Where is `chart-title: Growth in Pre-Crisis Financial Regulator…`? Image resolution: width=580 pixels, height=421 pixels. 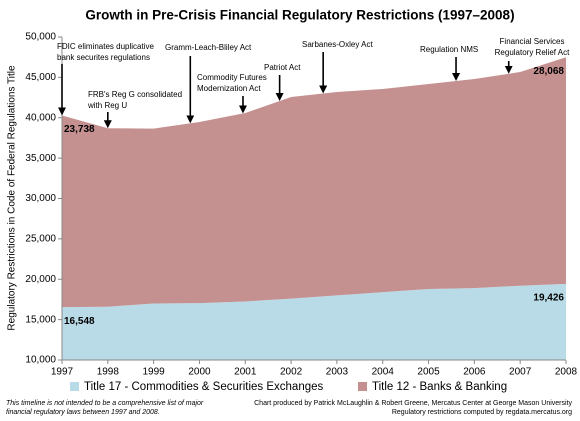 chart-title: Growth in Pre-Crisis Financial Regulator… is located at coordinates (299, 15).